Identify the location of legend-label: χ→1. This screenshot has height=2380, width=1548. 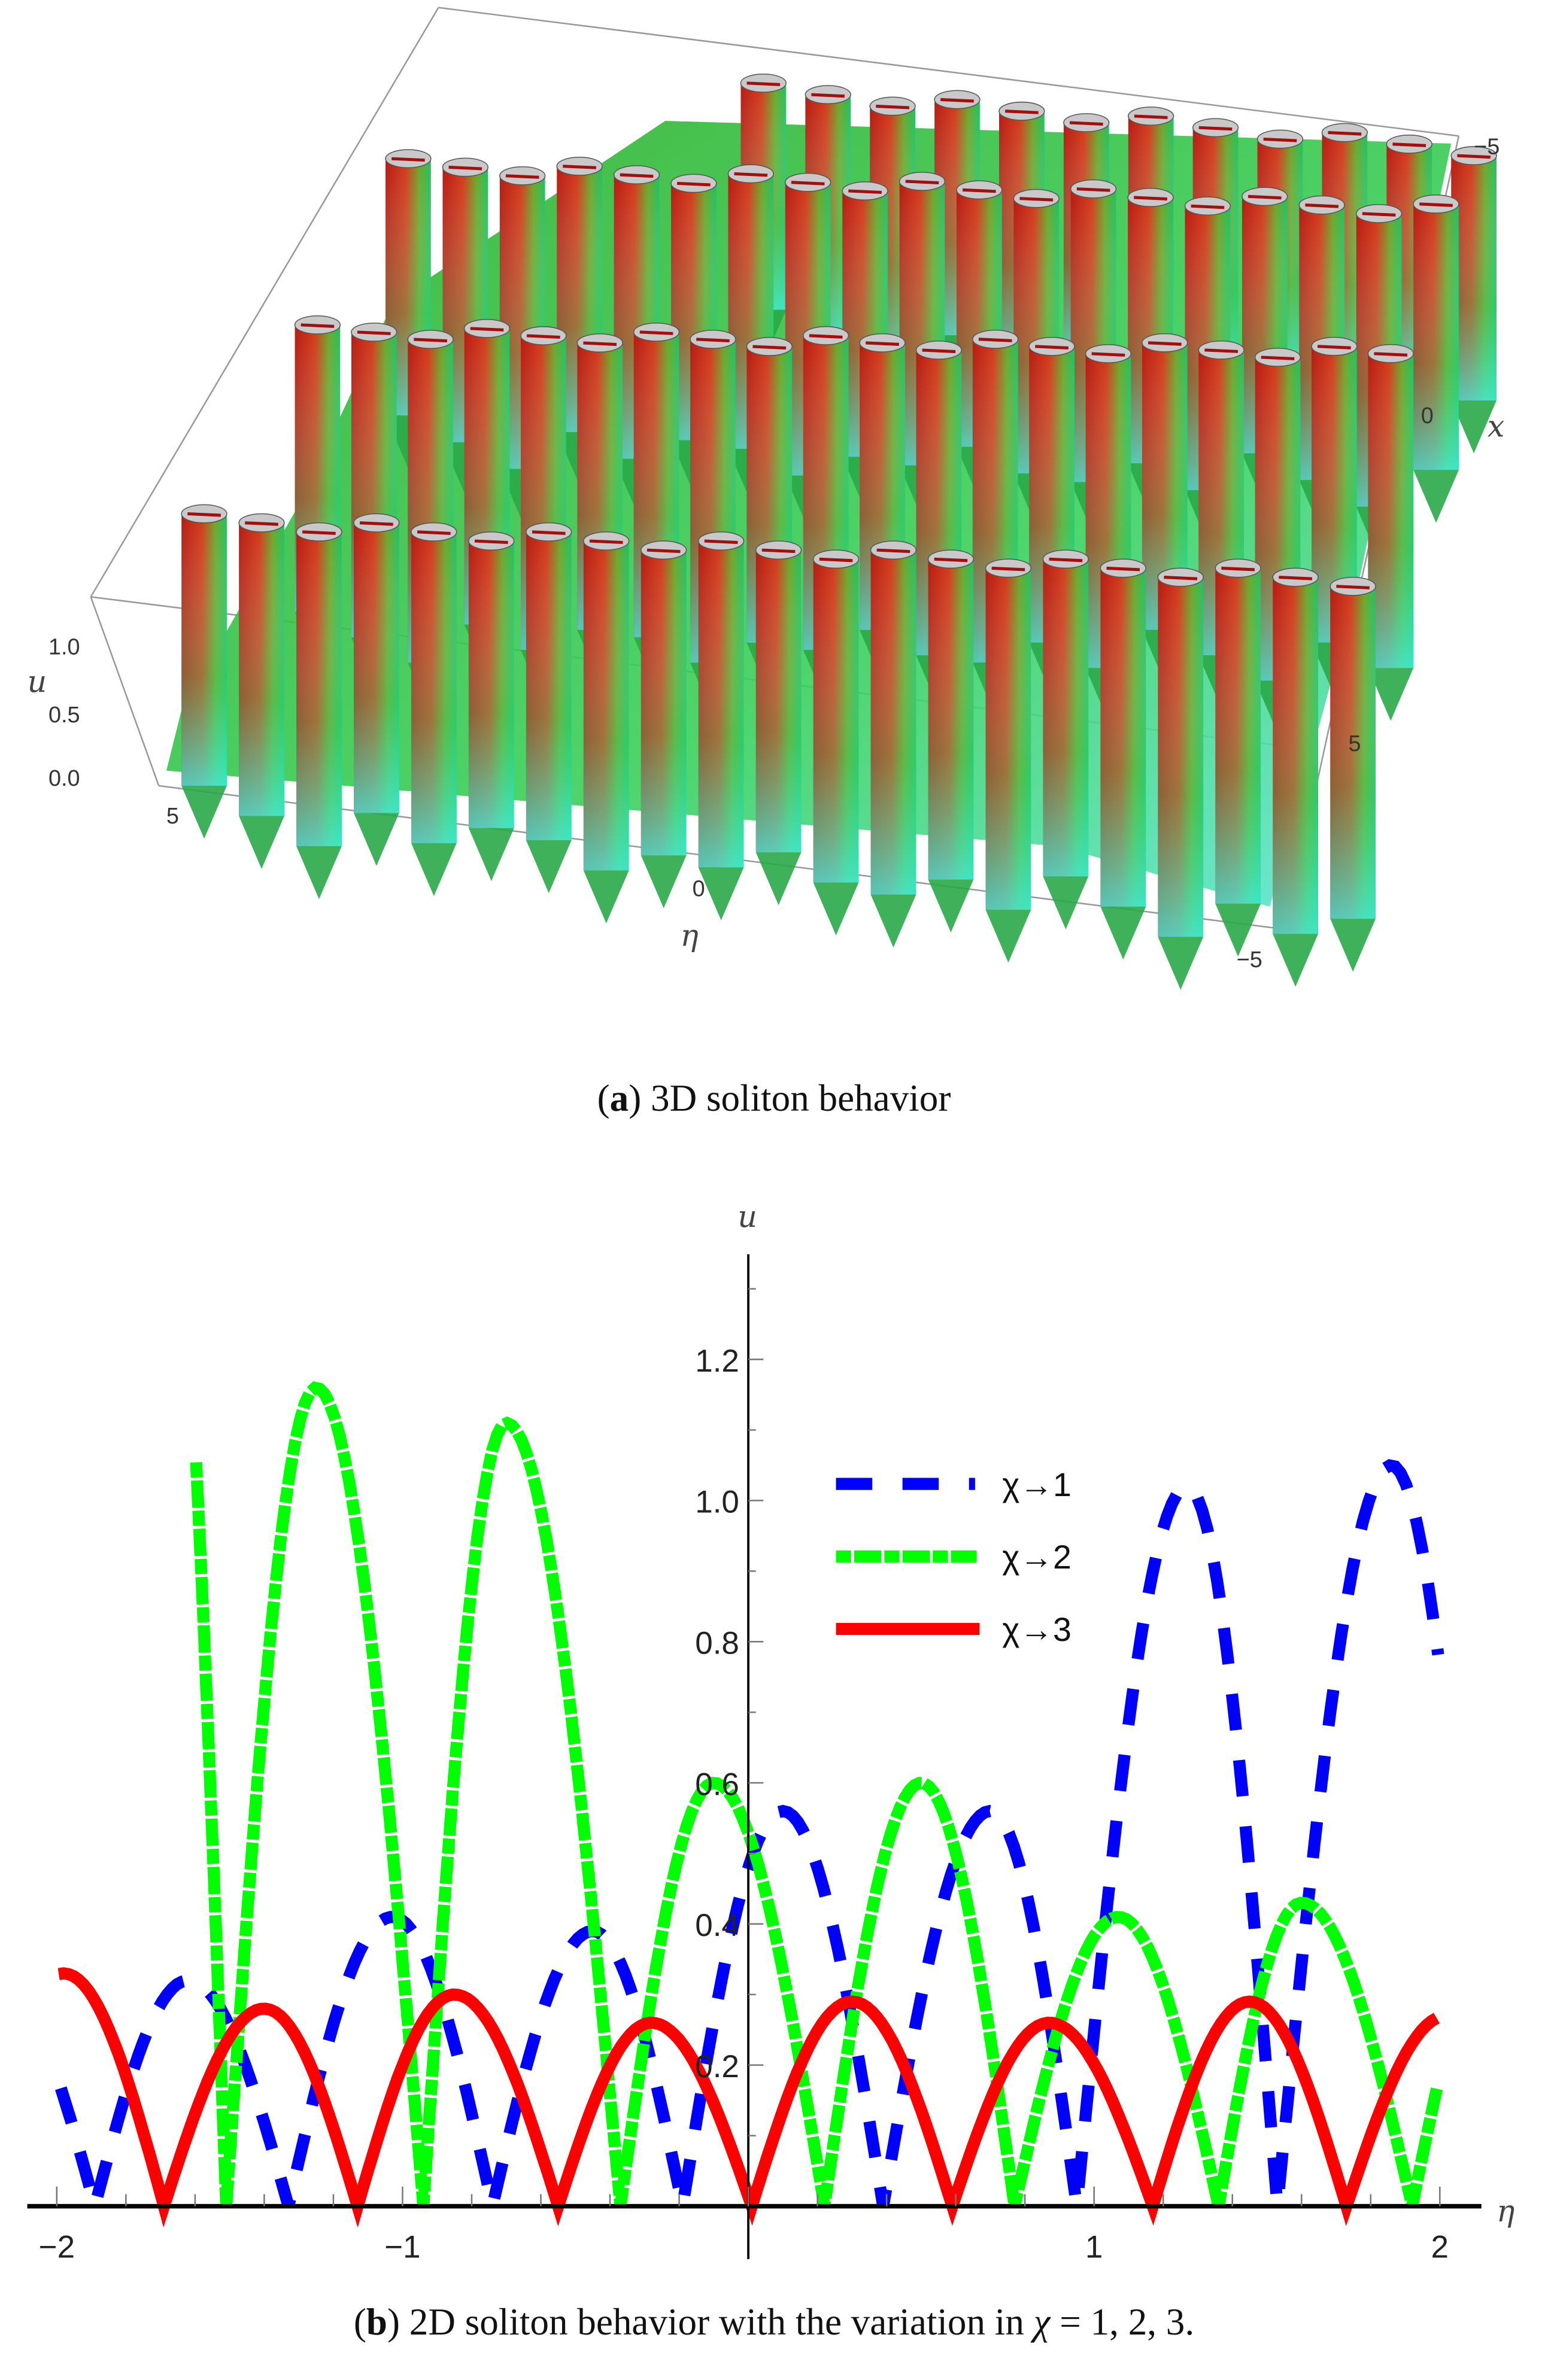
(1037, 1485).